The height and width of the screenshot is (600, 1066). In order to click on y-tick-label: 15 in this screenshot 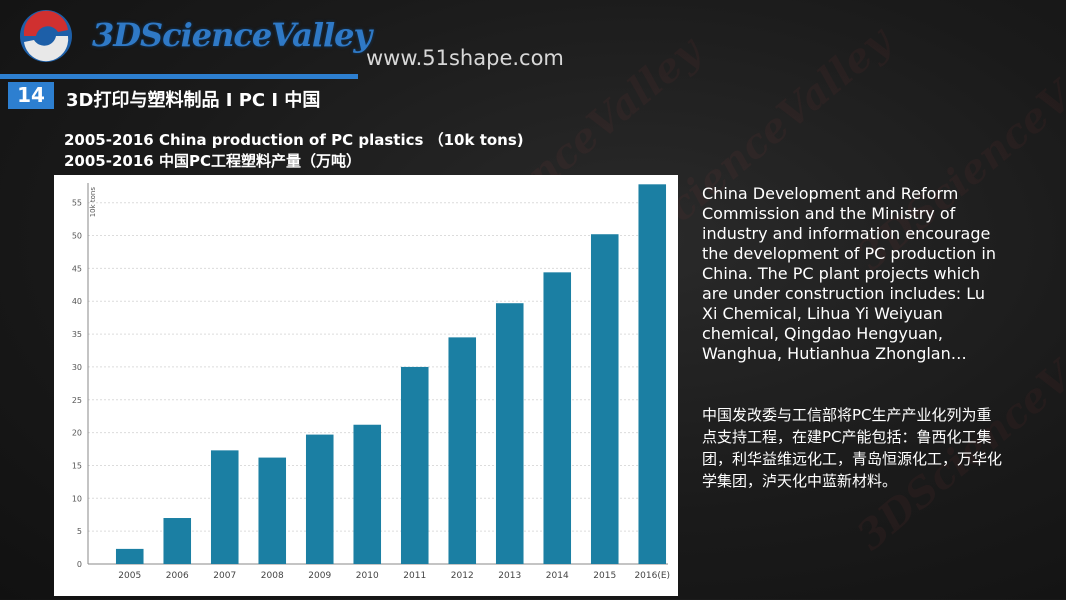, I will do `click(77, 465)`.